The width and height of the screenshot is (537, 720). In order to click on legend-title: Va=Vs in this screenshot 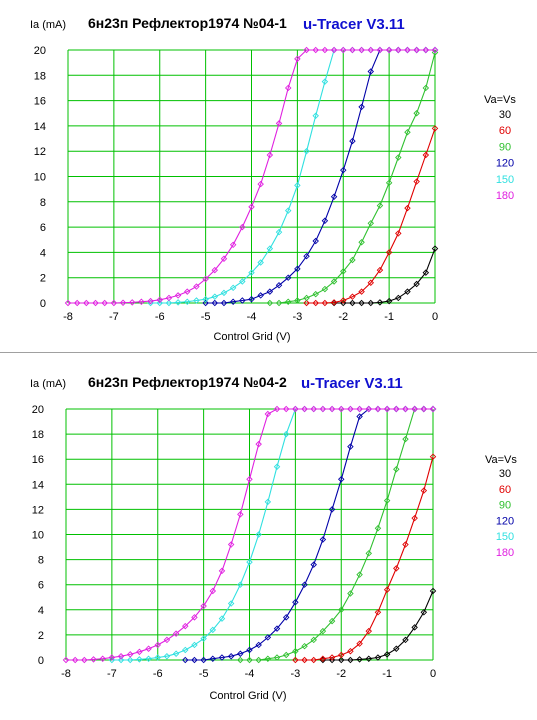, I will do `click(500, 100)`.